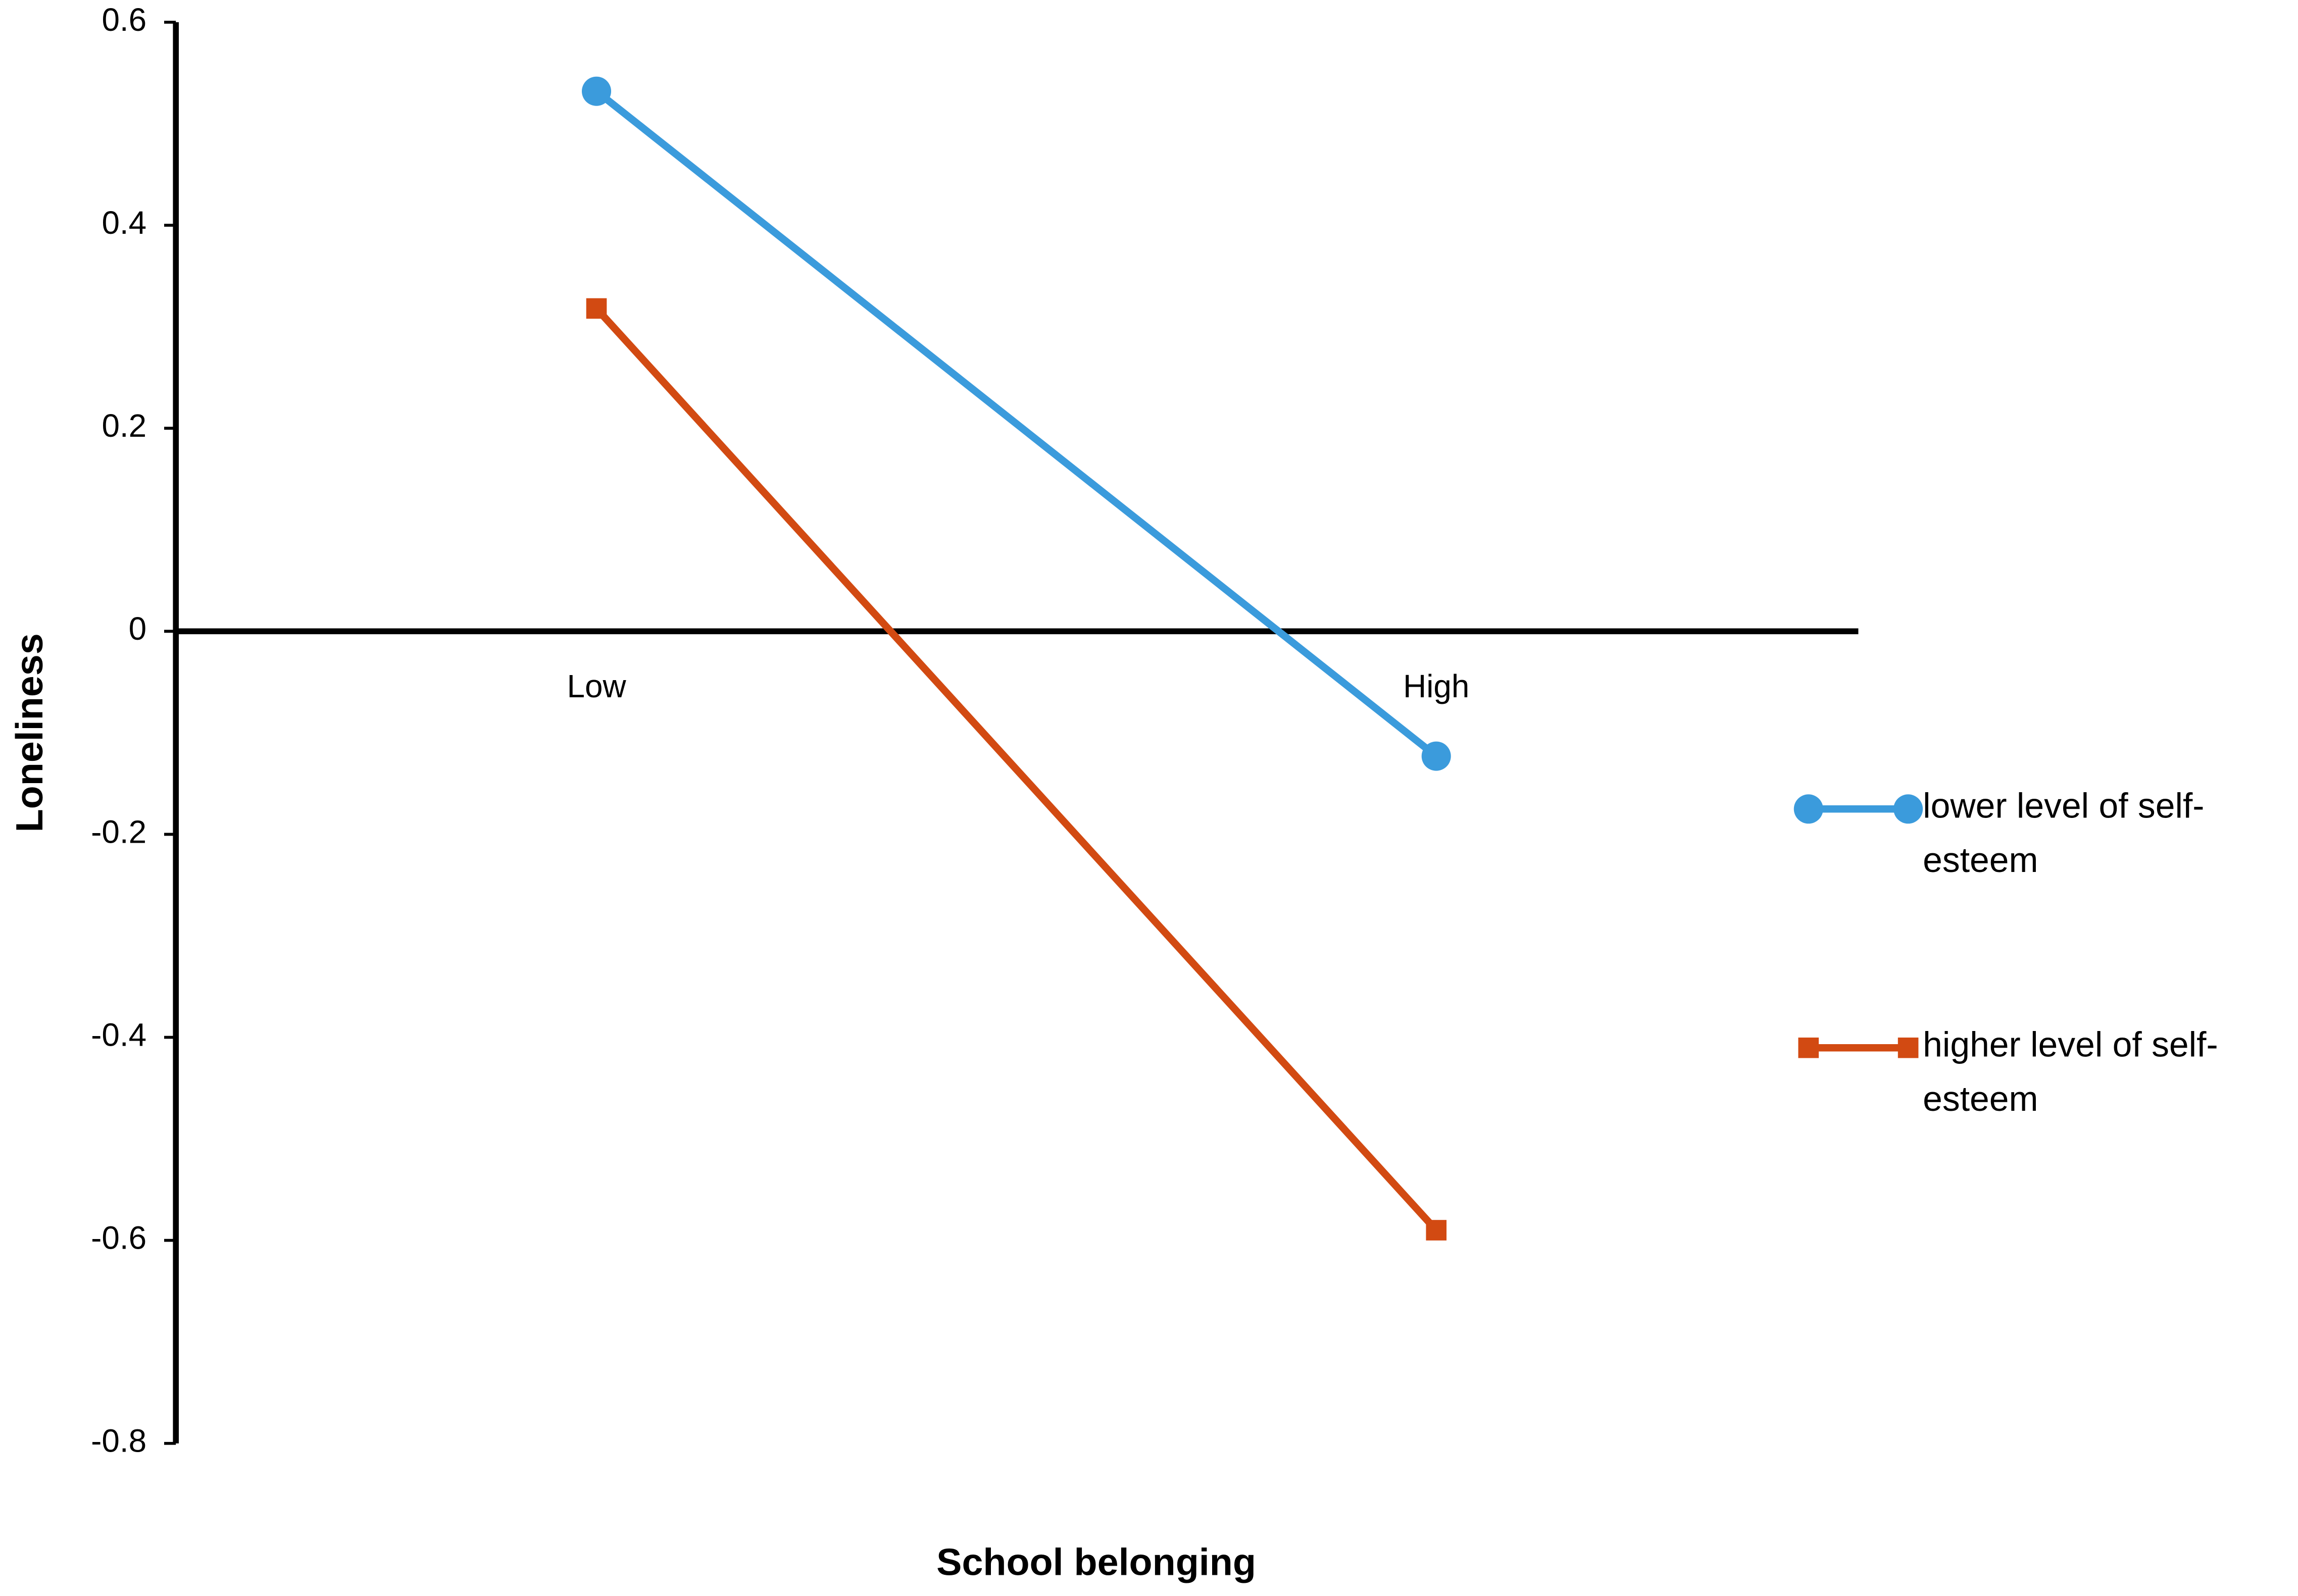 This screenshot has width=2298, height=1596. Describe the element at coordinates (119, 1441) in the screenshot. I see `y-tick-label: -0.8` at that location.